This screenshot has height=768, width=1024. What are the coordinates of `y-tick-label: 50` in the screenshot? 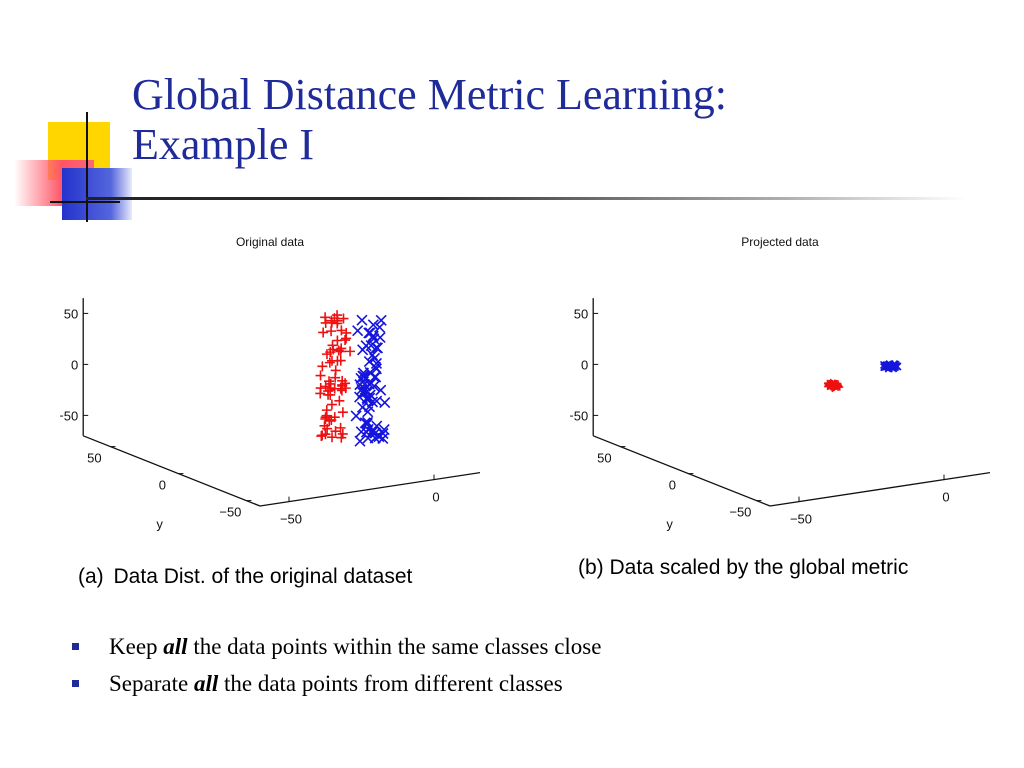 It's located at (94, 458).